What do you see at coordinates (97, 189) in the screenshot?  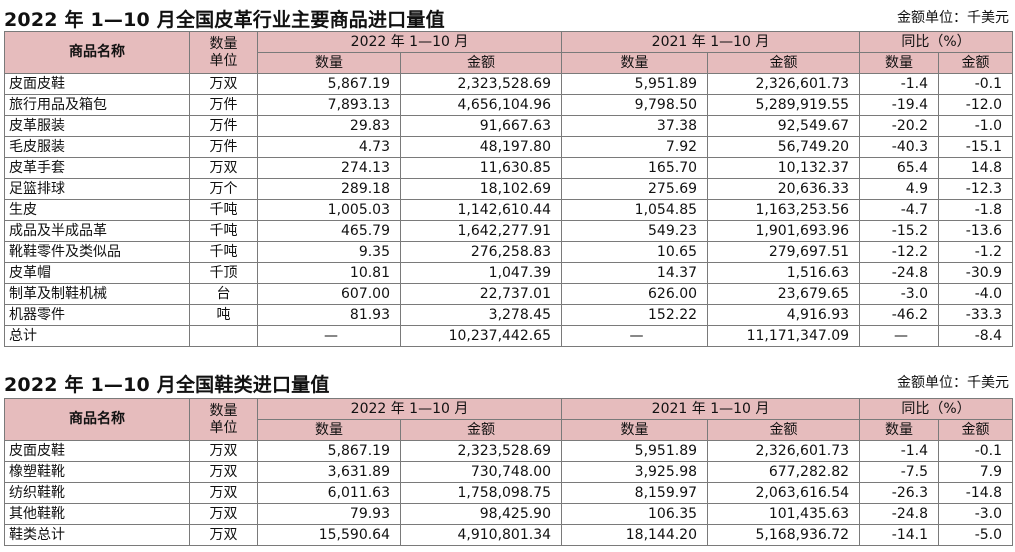 I see `cell-name: 足篮排球` at bounding box center [97, 189].